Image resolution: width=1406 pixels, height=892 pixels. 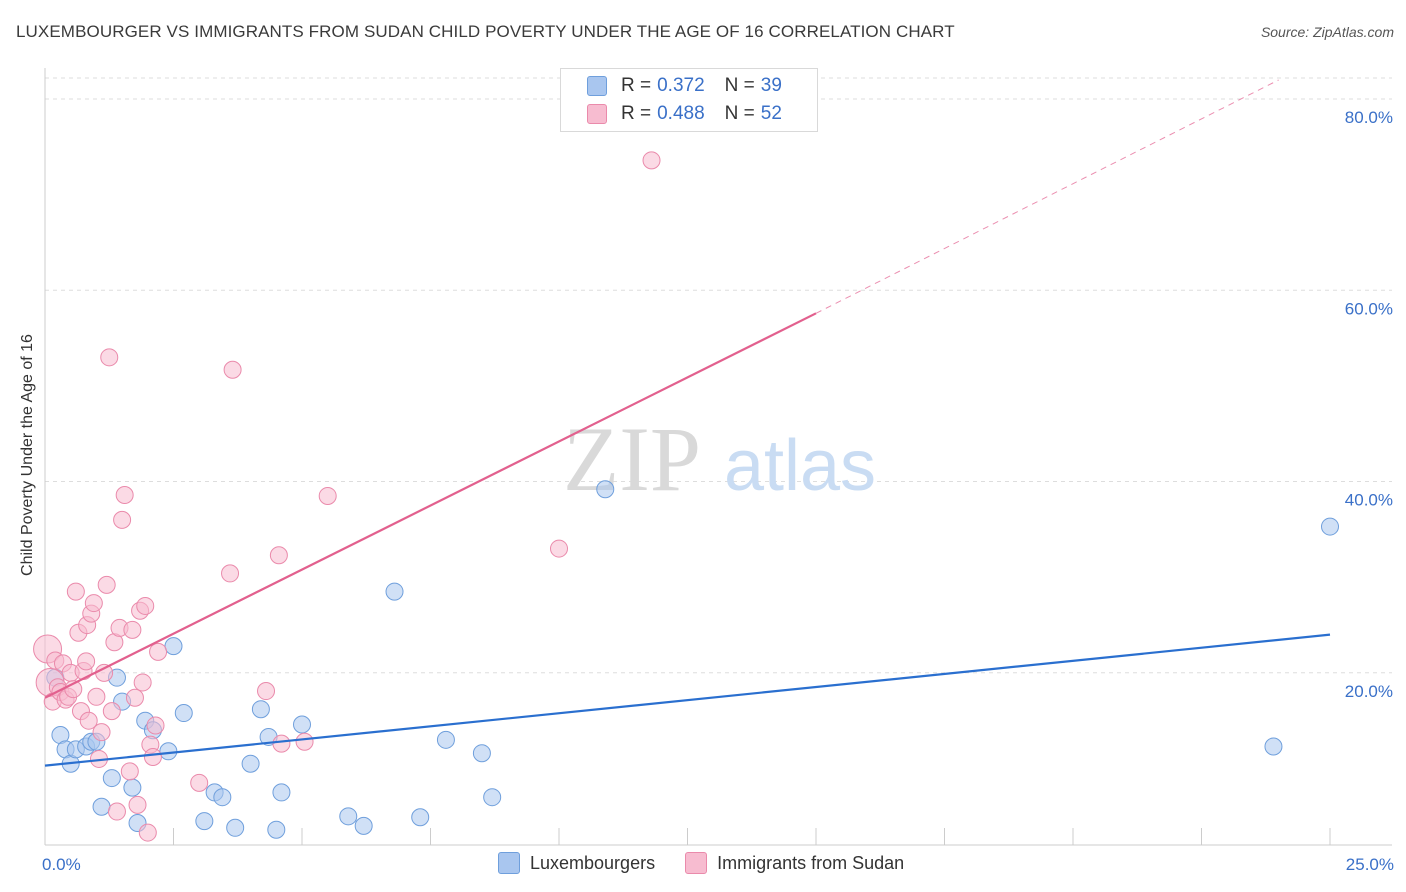 I want to click on legend-n-value: 52, so click(x=771, y=113).